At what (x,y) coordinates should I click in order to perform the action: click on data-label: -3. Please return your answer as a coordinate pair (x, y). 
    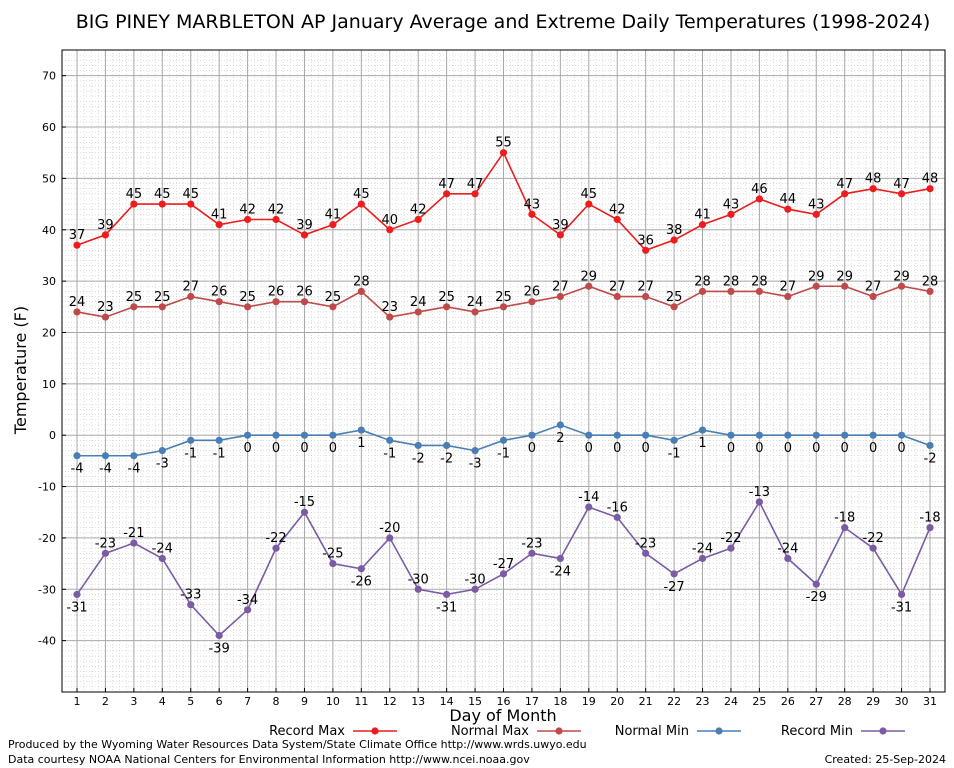
    Looking at the image, I should click on (162, 464).